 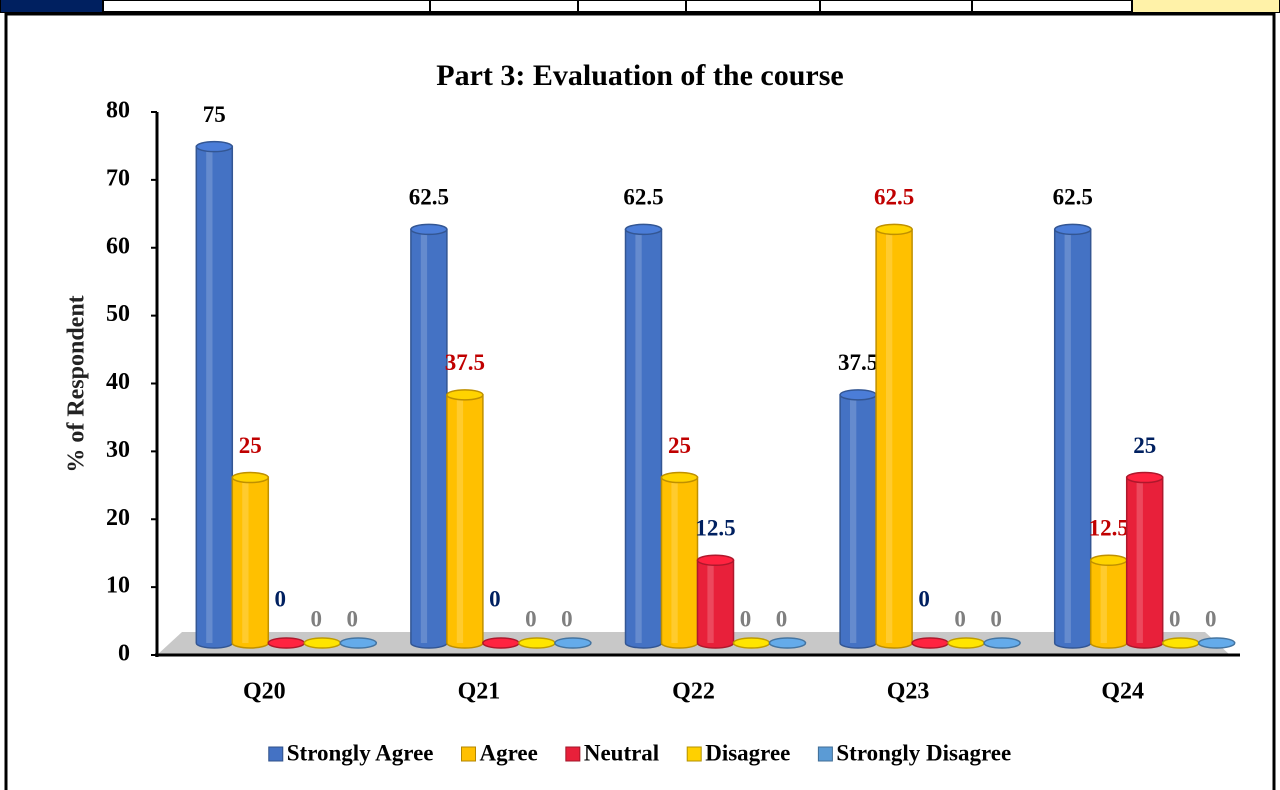 I want to click on y-tick-label: 70, so click(x=118, y=178).